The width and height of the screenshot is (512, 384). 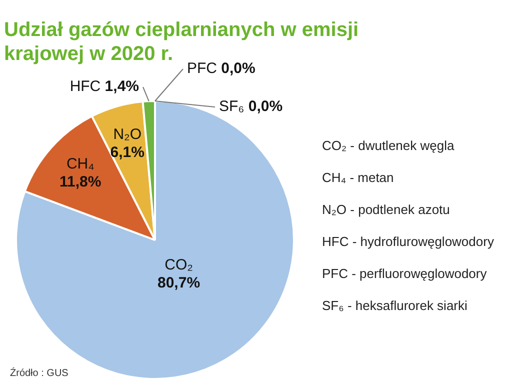 I want to click on text: SF₆ - heksaflurorek siarki, so click(x=395, y=306).